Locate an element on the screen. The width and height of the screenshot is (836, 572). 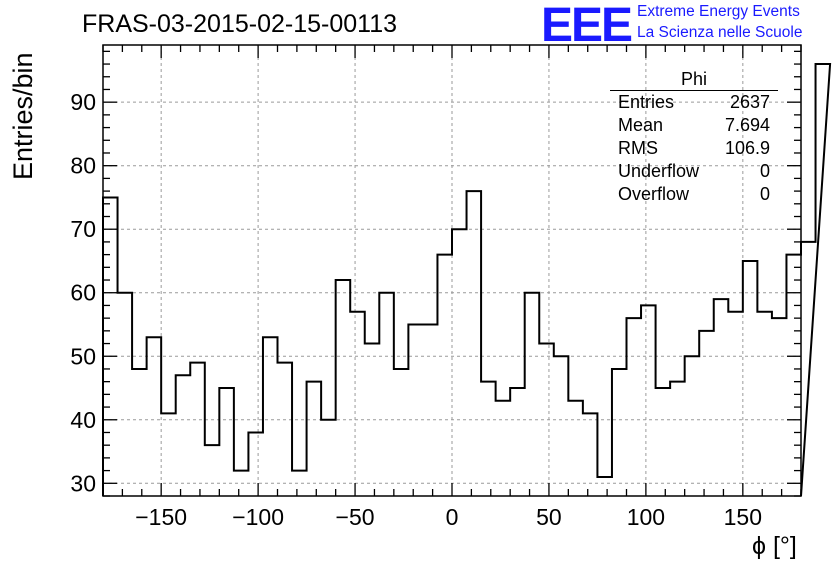
y-tick-label: 50 is located at coordinates (83, 356).